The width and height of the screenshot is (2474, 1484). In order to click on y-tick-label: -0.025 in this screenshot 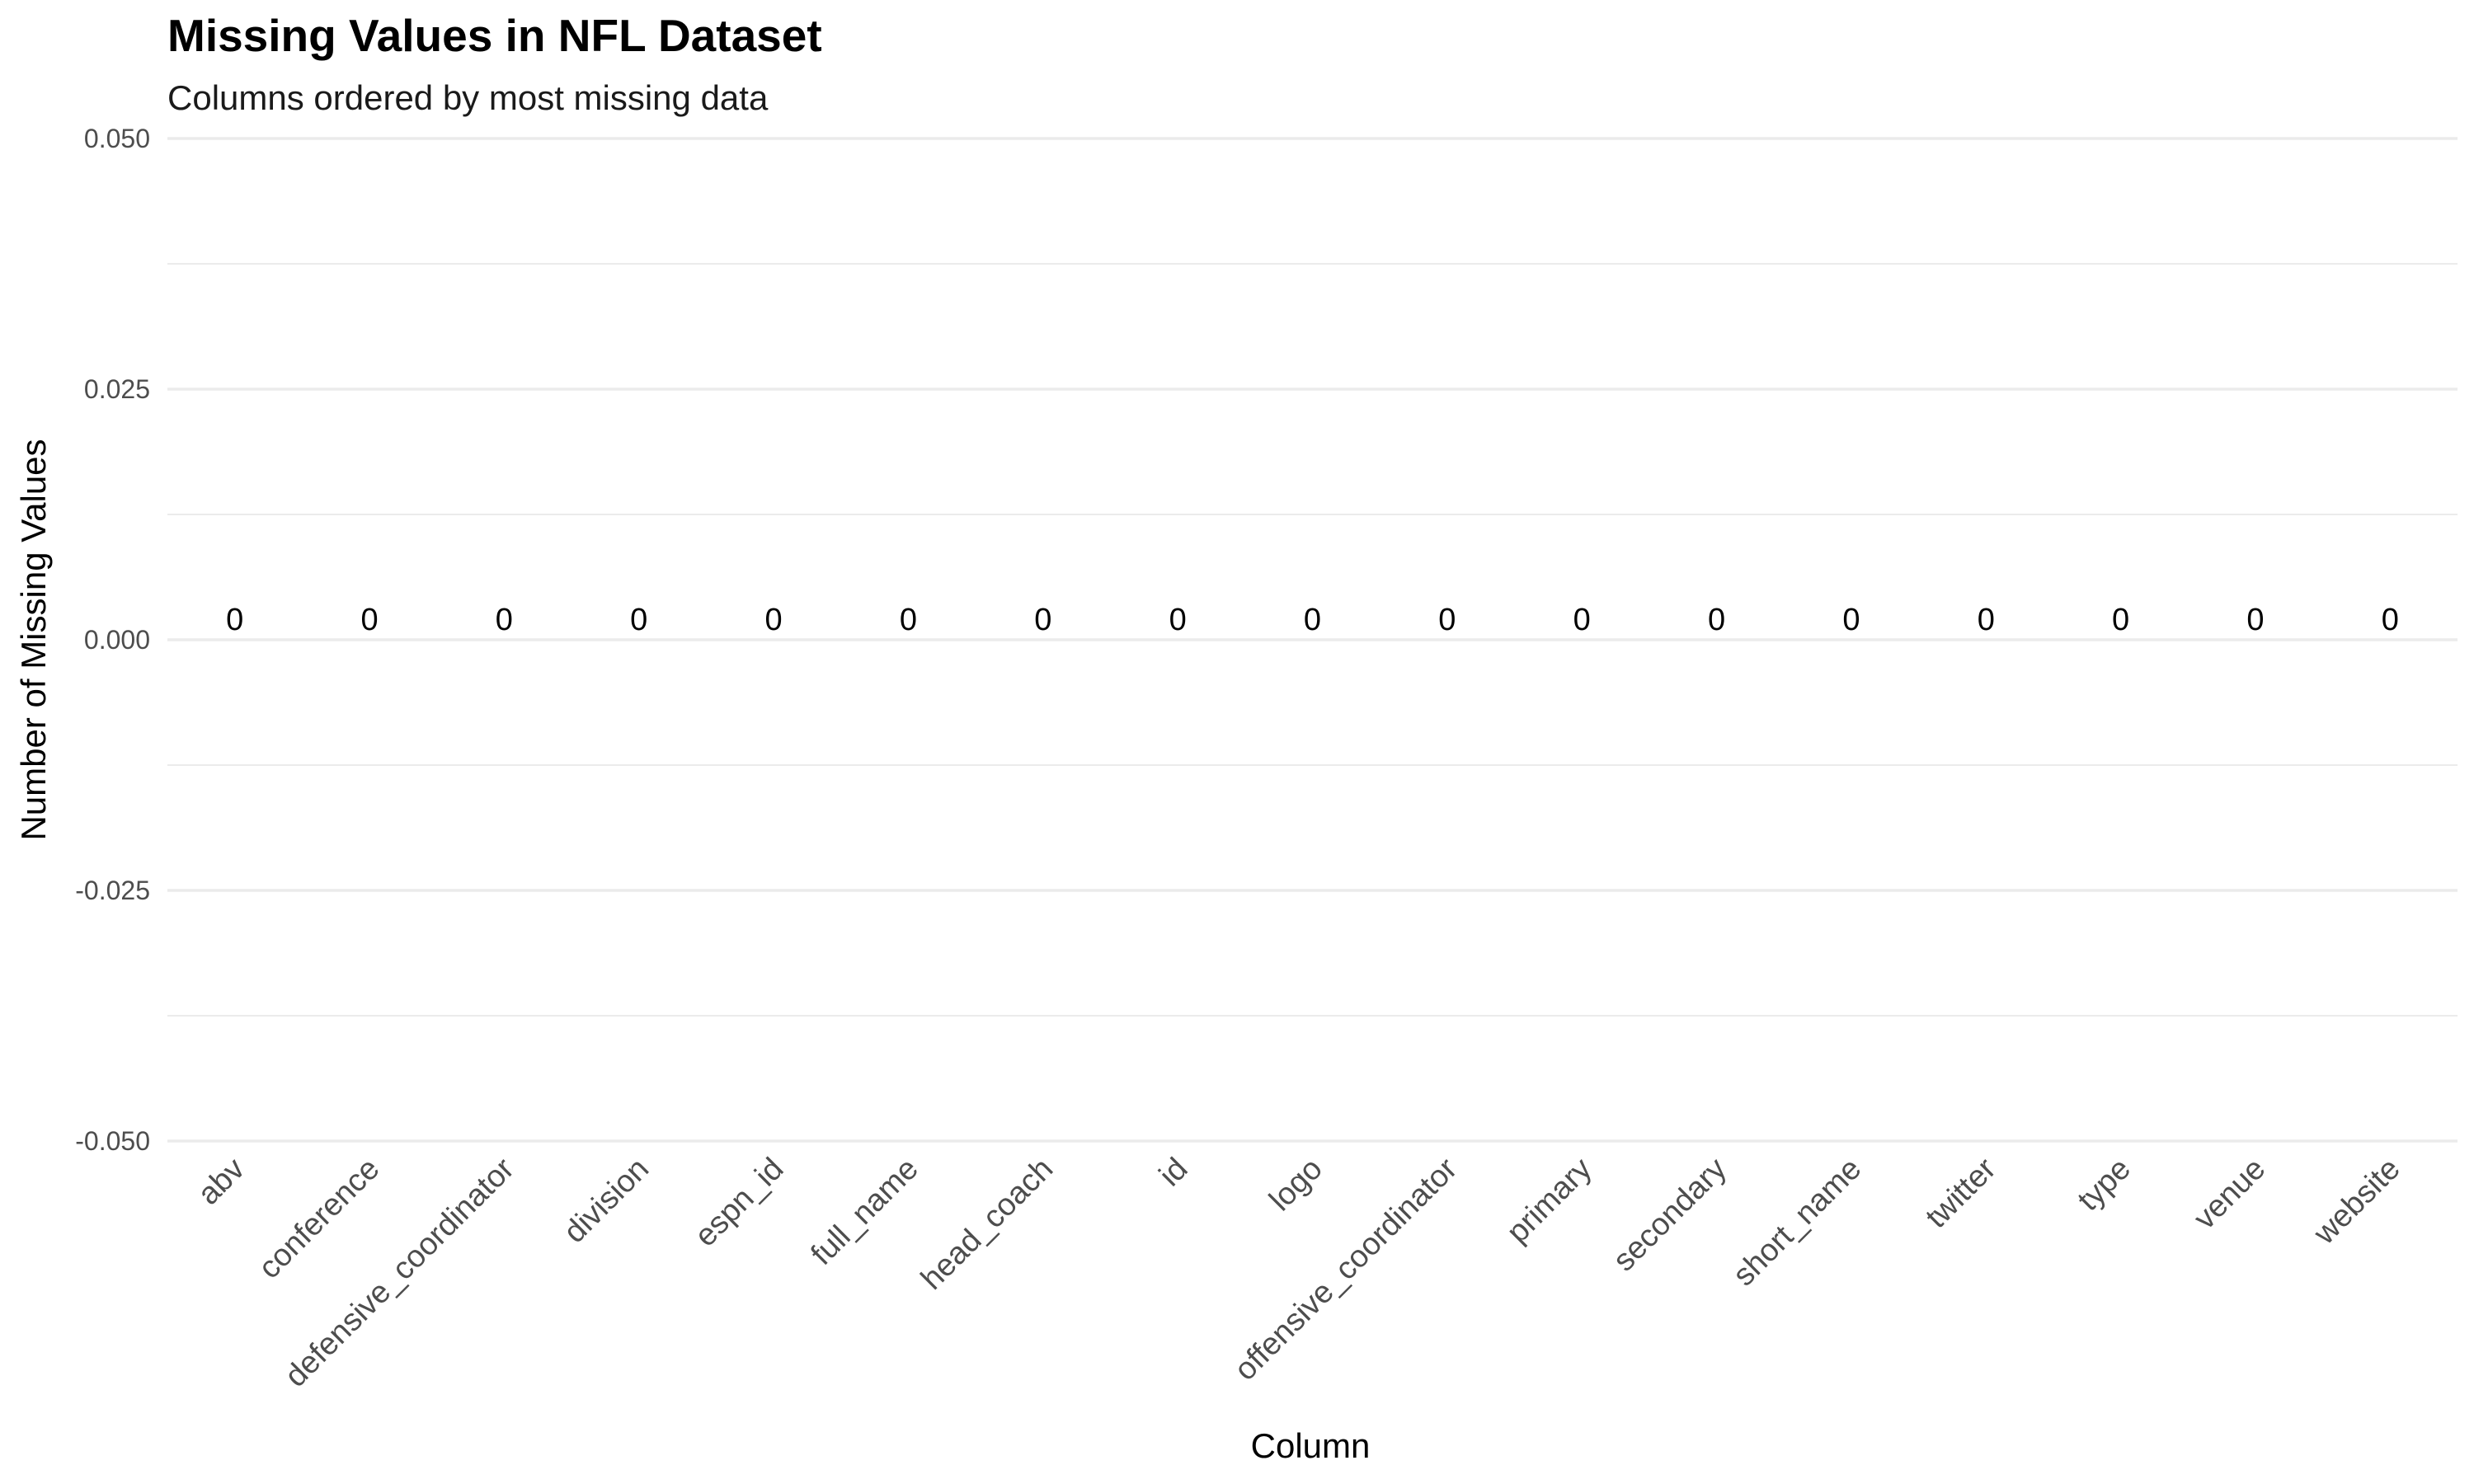, I will do `click(112, 891)`.